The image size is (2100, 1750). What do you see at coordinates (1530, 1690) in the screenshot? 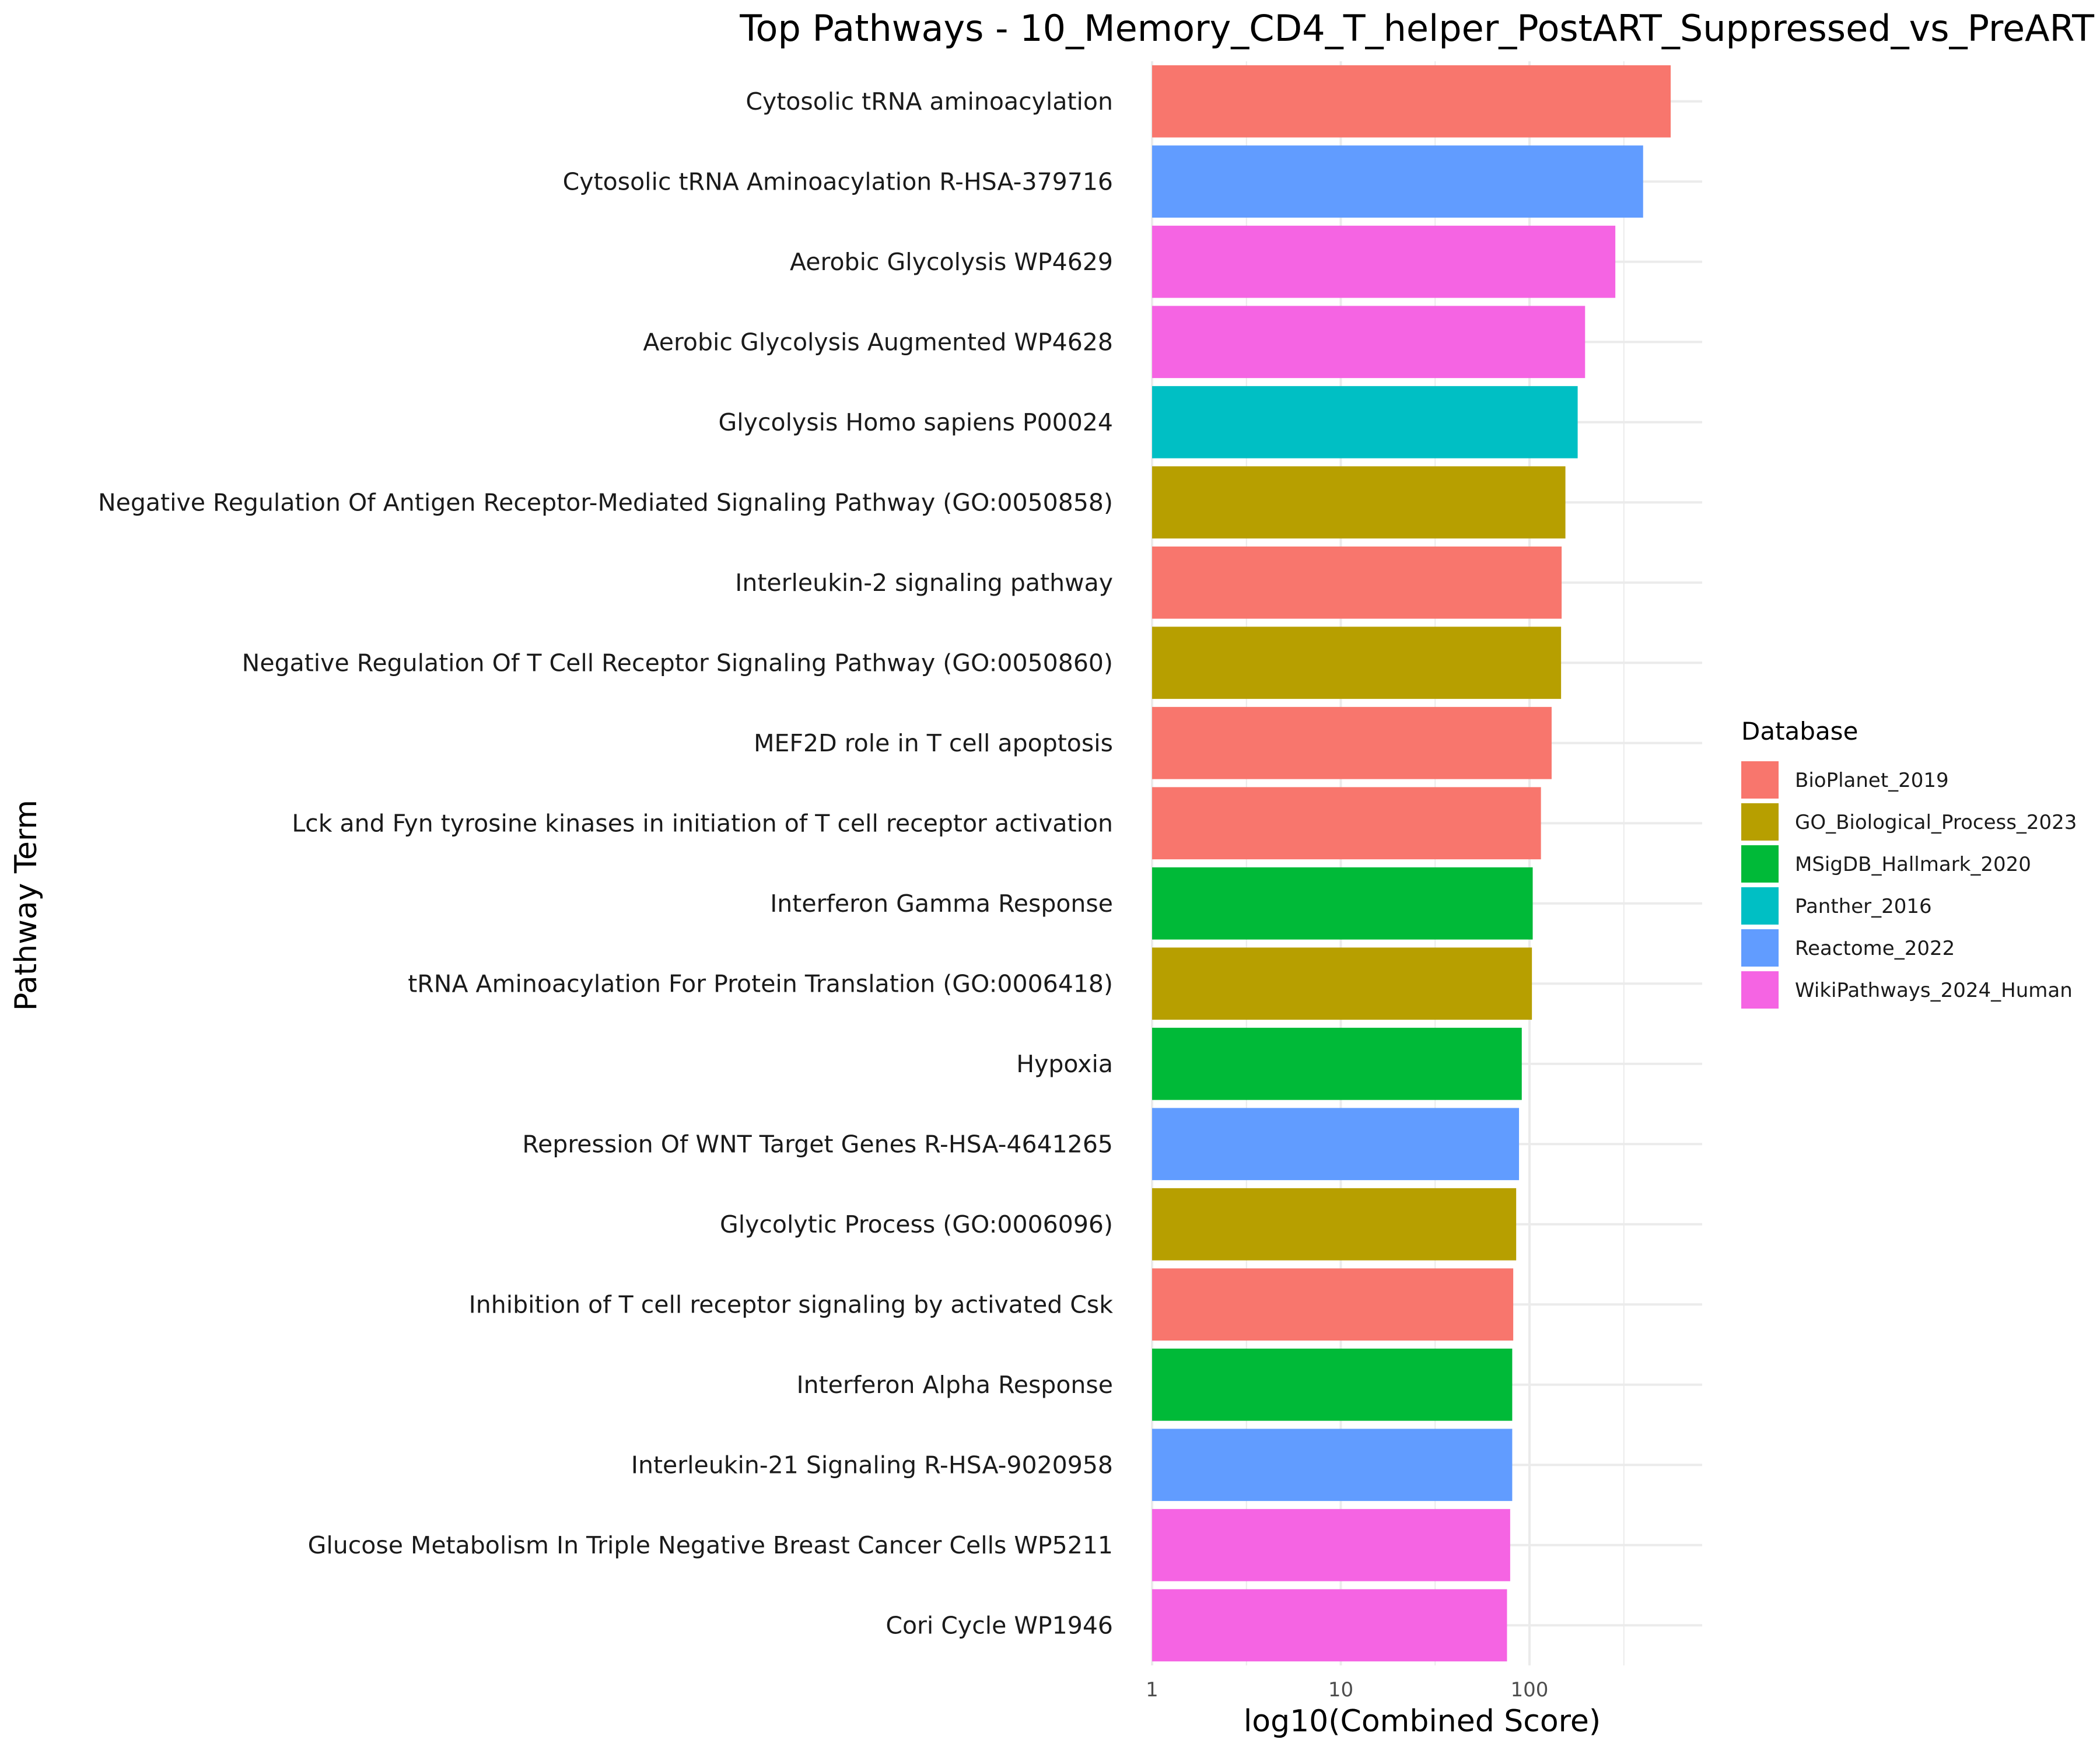
I see `x-tick-label: 100` at bounding box center [1530, 1690].